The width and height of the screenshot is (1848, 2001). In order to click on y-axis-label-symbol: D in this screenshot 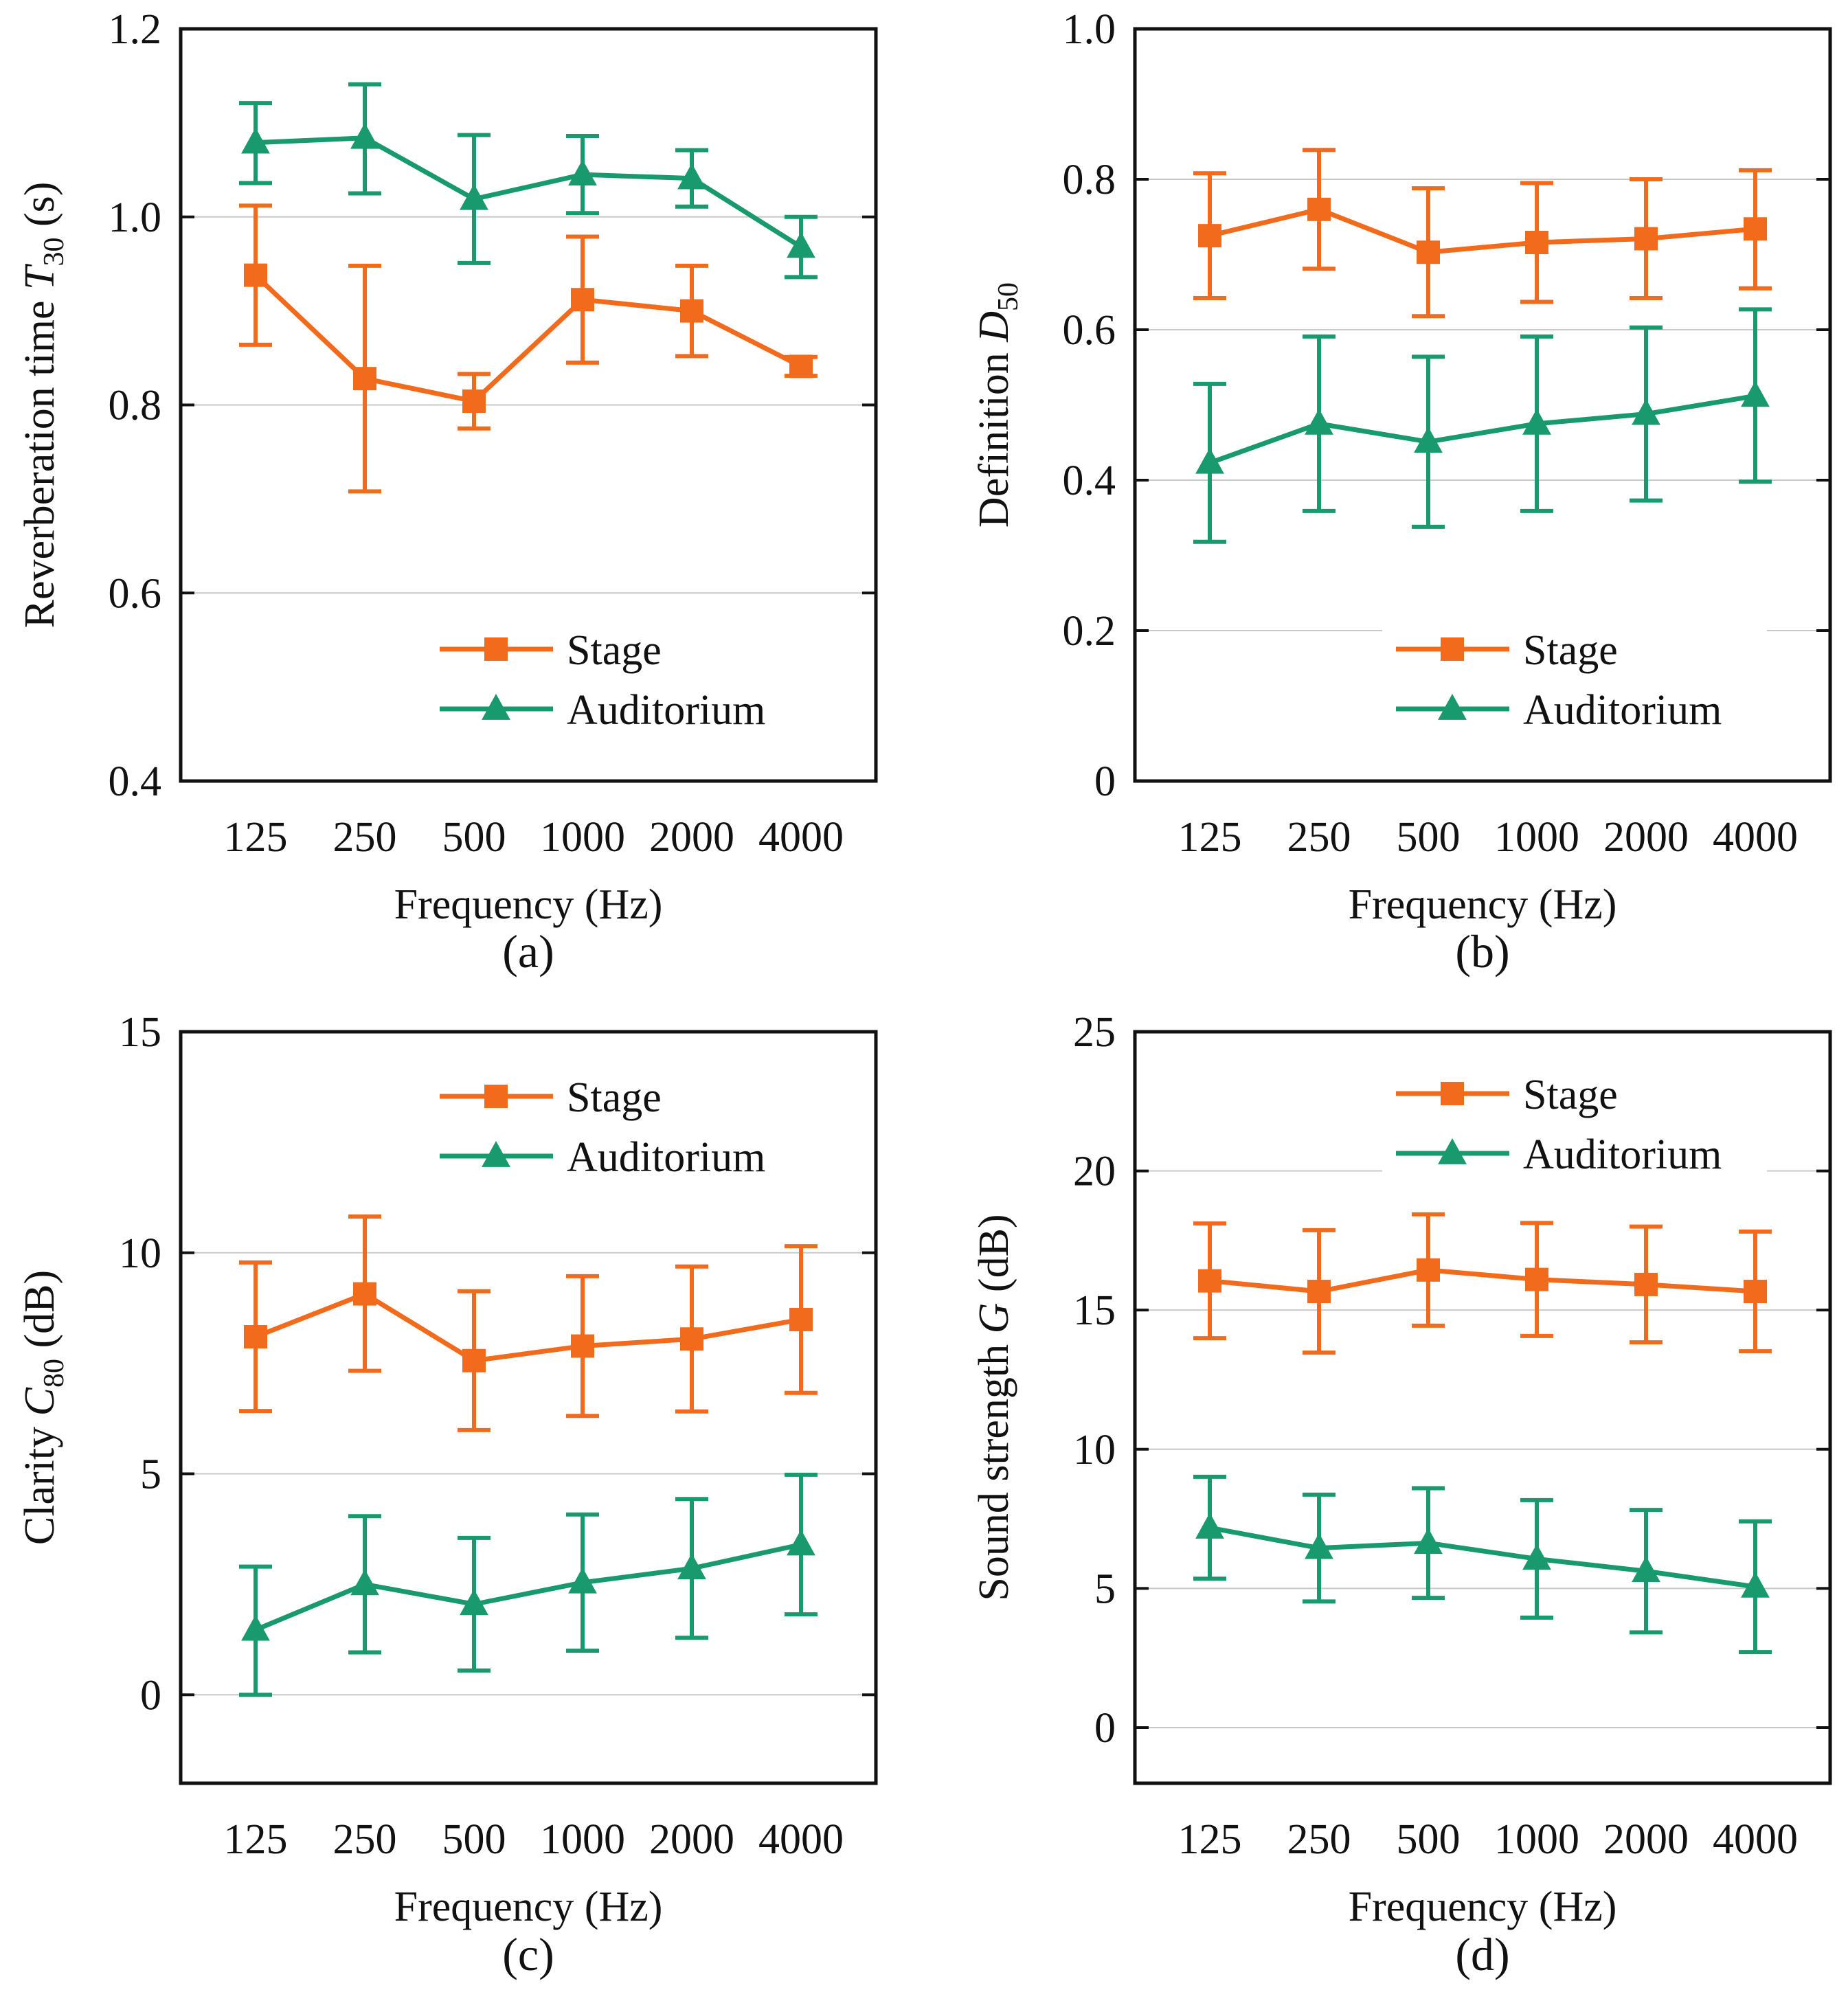, I will do `click(994, 327)`.